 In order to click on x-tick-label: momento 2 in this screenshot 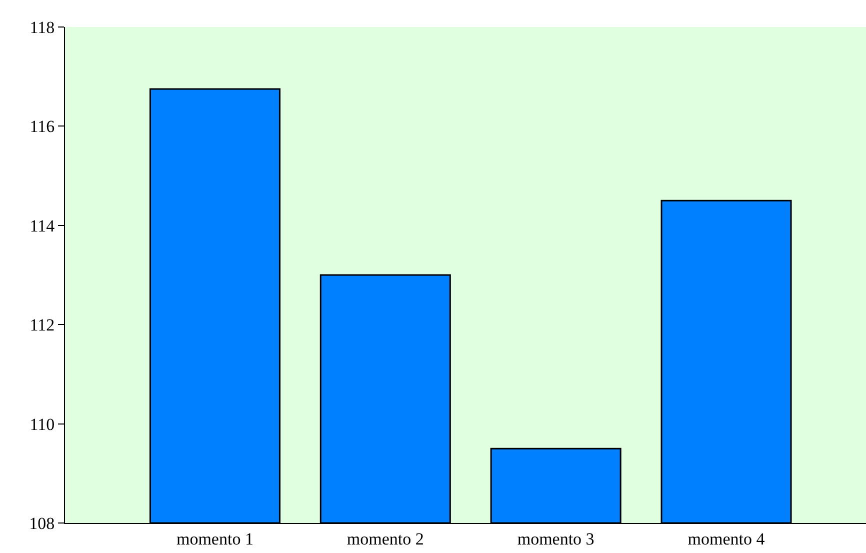, I will do `click(385, 538)`.